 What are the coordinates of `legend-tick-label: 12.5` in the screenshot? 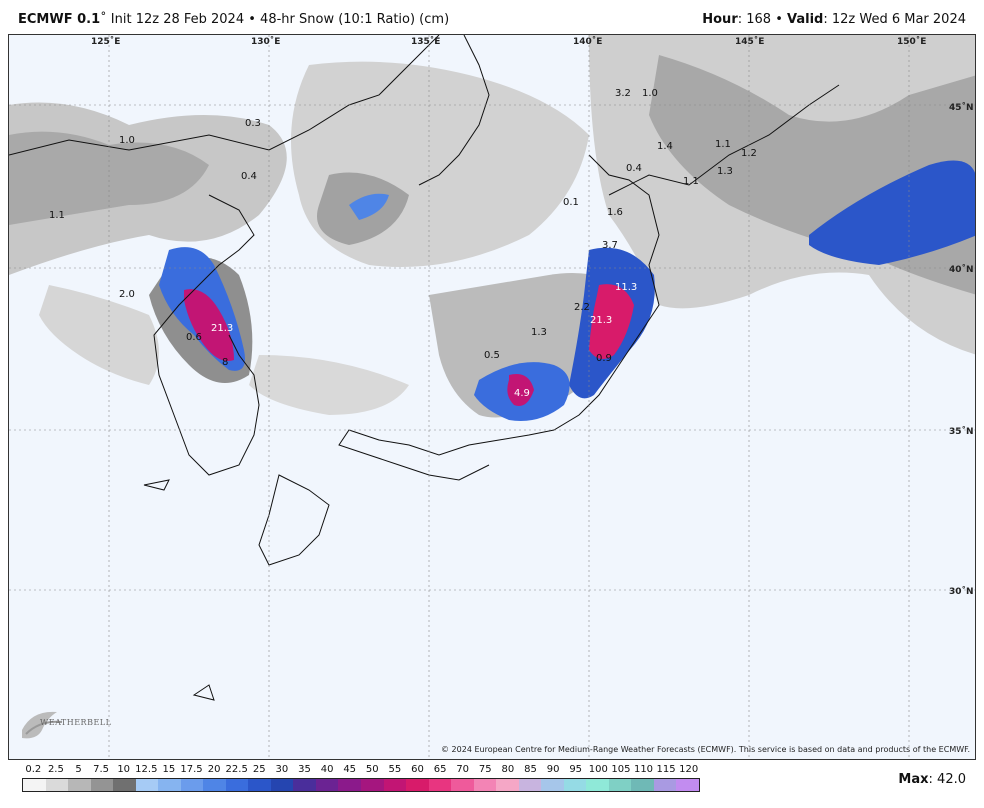 It's located at (146, 769).